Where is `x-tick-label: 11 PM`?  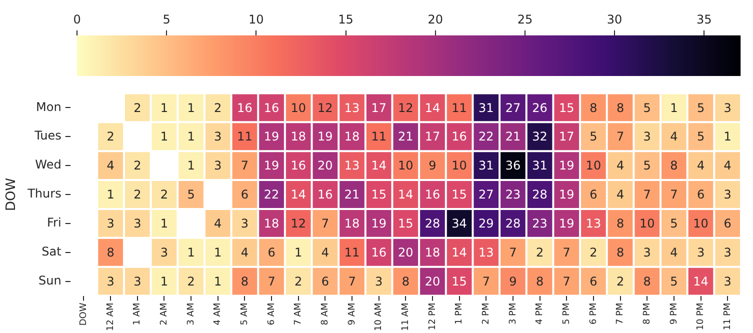 x-tick-label: 11 PM is located at coordinates (727, 316).